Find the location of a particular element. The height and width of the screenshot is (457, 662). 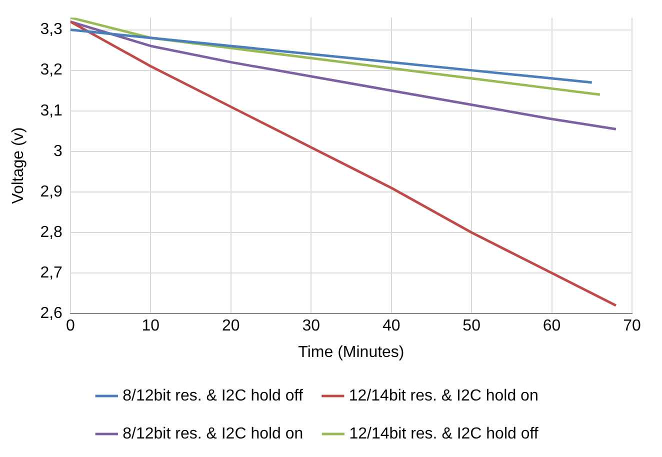

y-tick-label: 2,8 is located at coordinates (51, 232).